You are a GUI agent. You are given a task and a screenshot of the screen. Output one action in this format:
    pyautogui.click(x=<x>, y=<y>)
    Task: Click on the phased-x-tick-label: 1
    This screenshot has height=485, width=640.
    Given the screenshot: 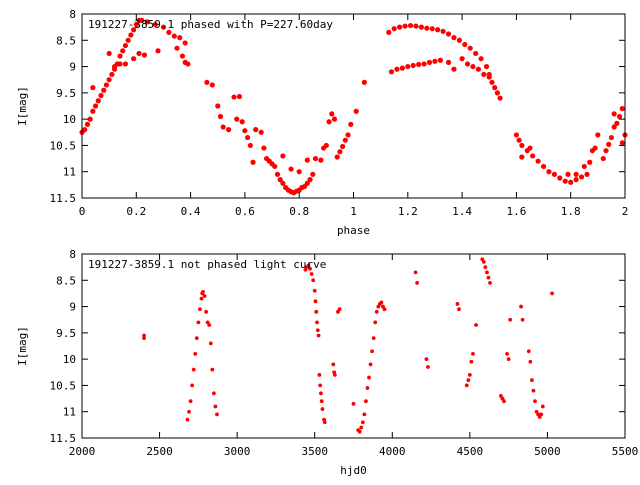 What is the action you would take?
    pyautogui.click(x=353, y=211)
    